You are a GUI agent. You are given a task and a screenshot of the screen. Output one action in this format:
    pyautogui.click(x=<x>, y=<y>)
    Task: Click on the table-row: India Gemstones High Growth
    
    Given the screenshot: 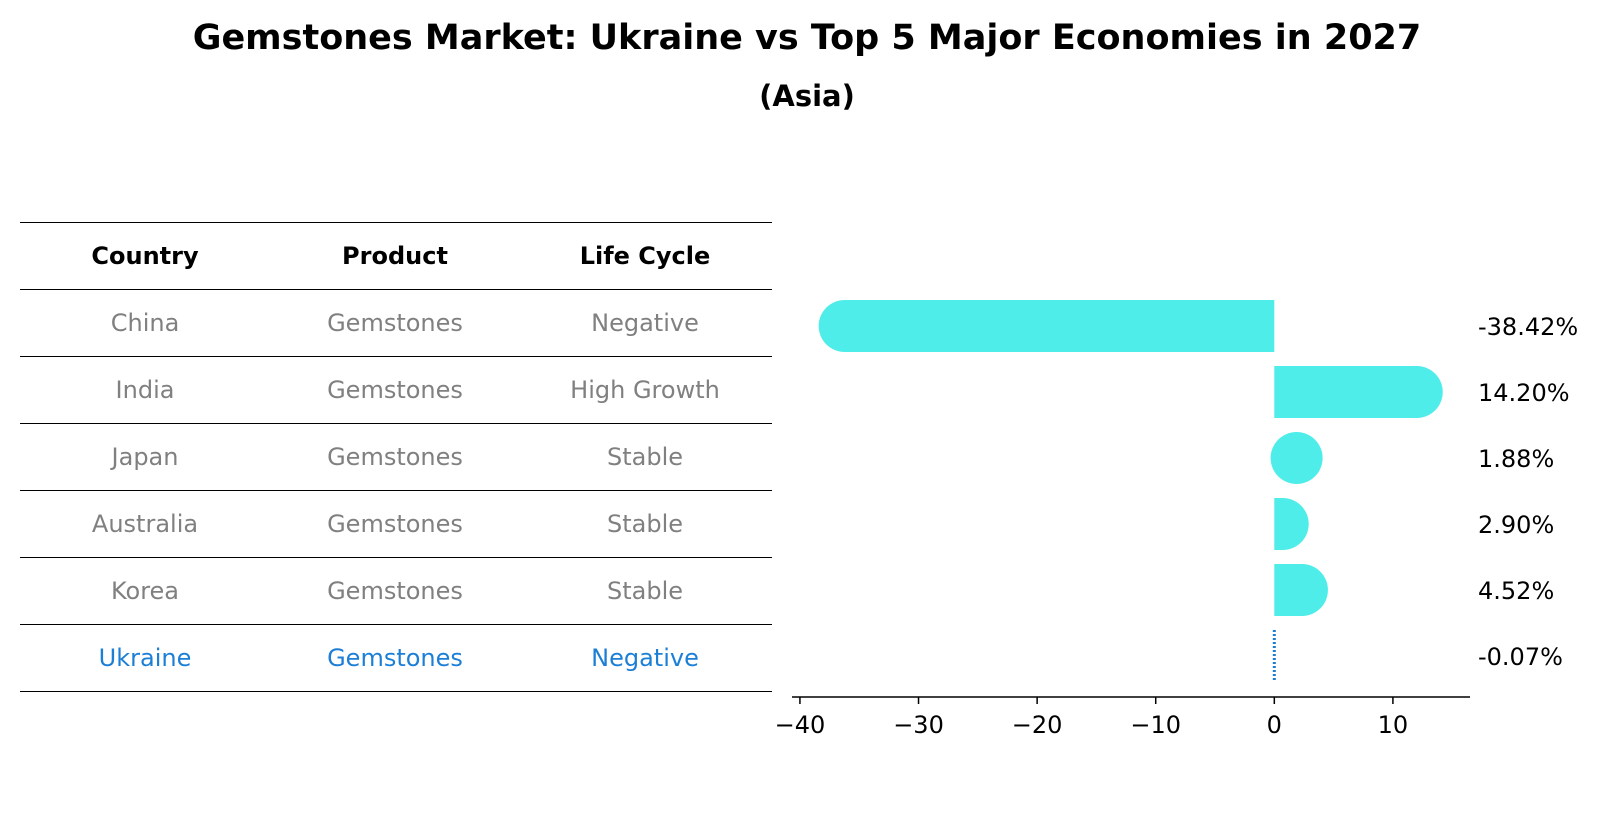 What is the action you would take?
    pyautogui.click(x=396, y=389)
    